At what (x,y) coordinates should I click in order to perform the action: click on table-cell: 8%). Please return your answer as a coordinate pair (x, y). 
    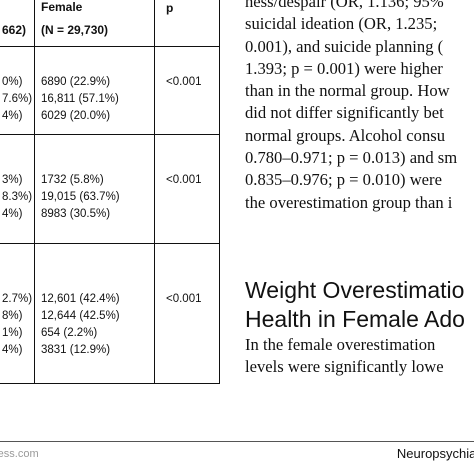
    Looking at the image, I should click on (12, 316).